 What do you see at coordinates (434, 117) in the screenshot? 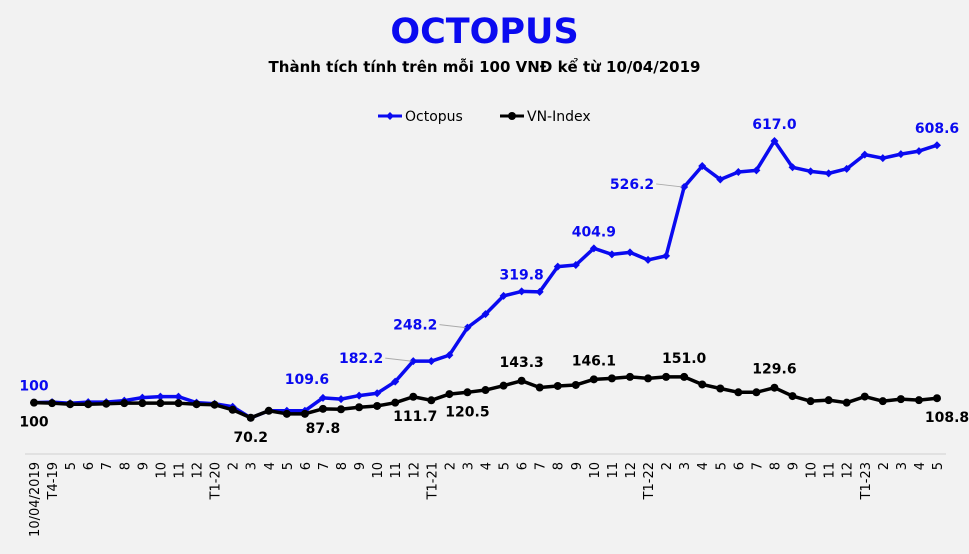
I see `legend-label: Octopus` at bounding box center [434, 117].